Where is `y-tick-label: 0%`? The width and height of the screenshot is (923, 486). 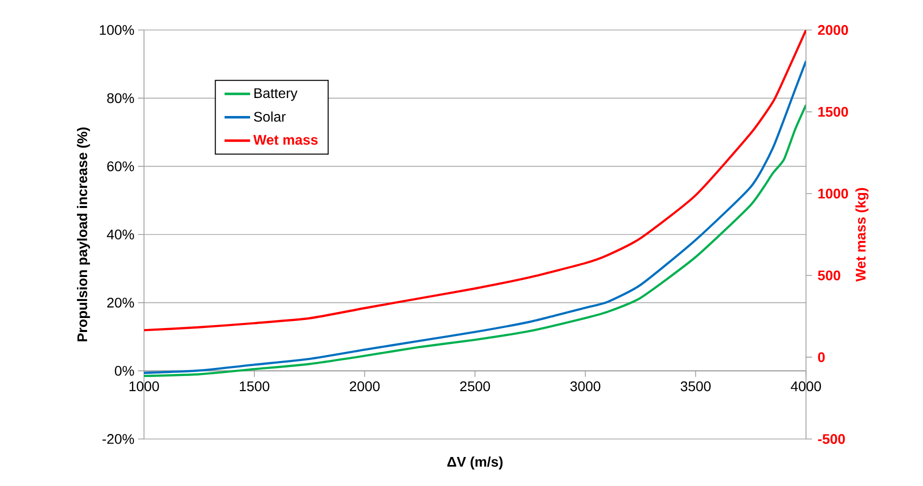
y-tick-label: 0% is located at coordinates (124, 371).